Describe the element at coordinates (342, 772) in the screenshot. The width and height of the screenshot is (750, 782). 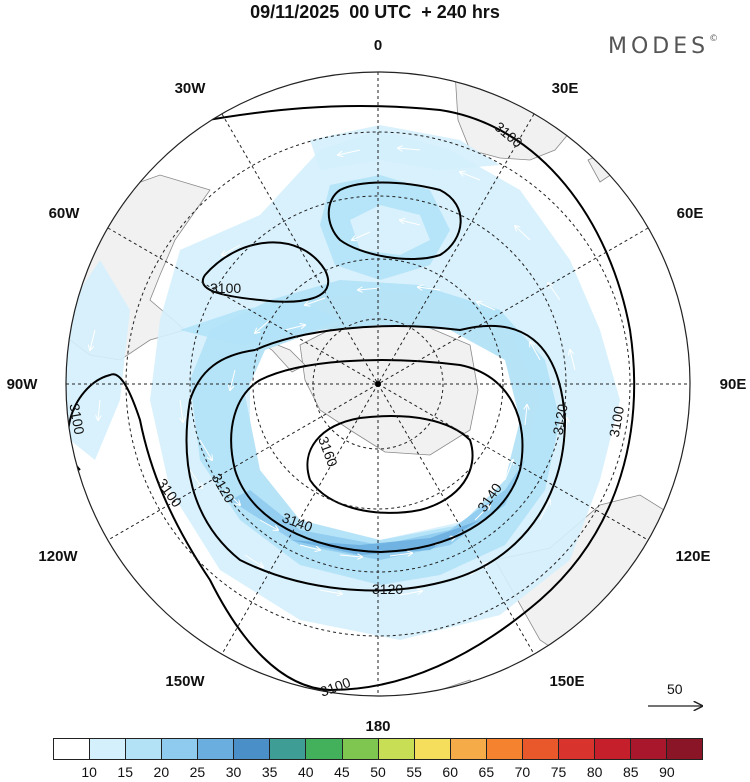
I see `colorbar-tick-label: 45` at that location.